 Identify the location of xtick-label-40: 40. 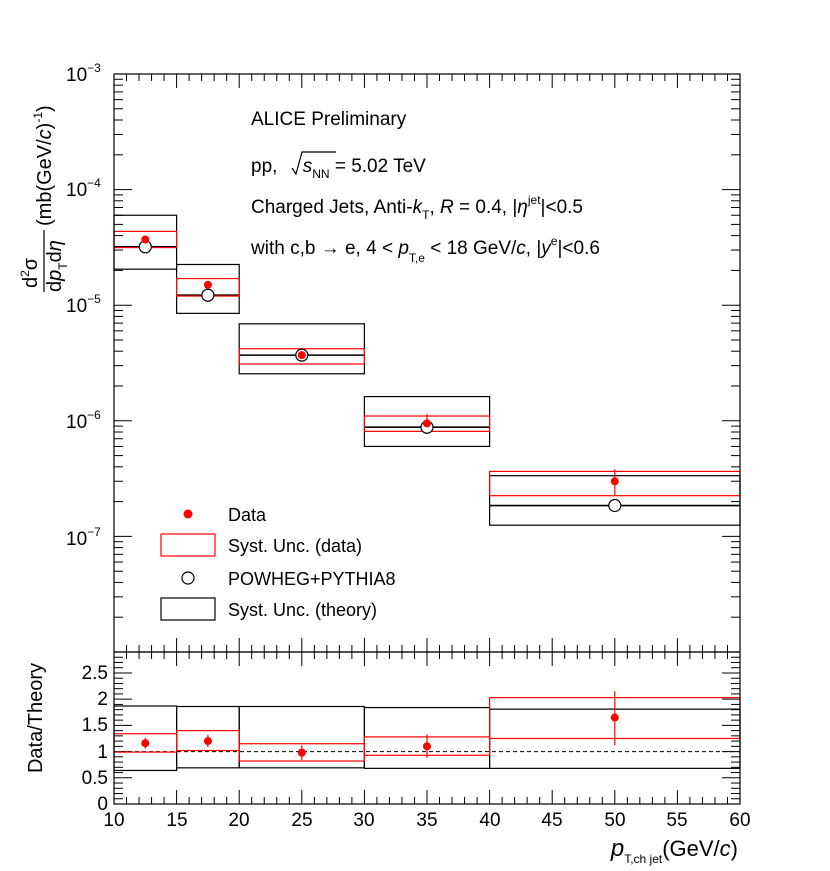
(489, 820).